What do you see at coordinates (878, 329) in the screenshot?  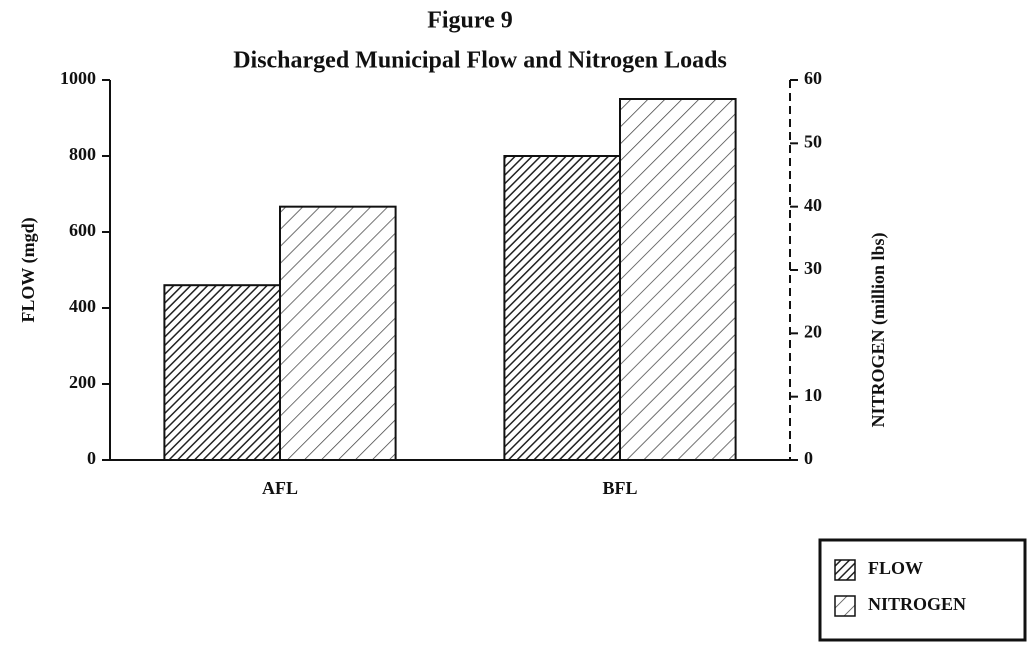 I see `y2-axis-label: NITROGEN (million lbs)` at bounding box center [878, 329].